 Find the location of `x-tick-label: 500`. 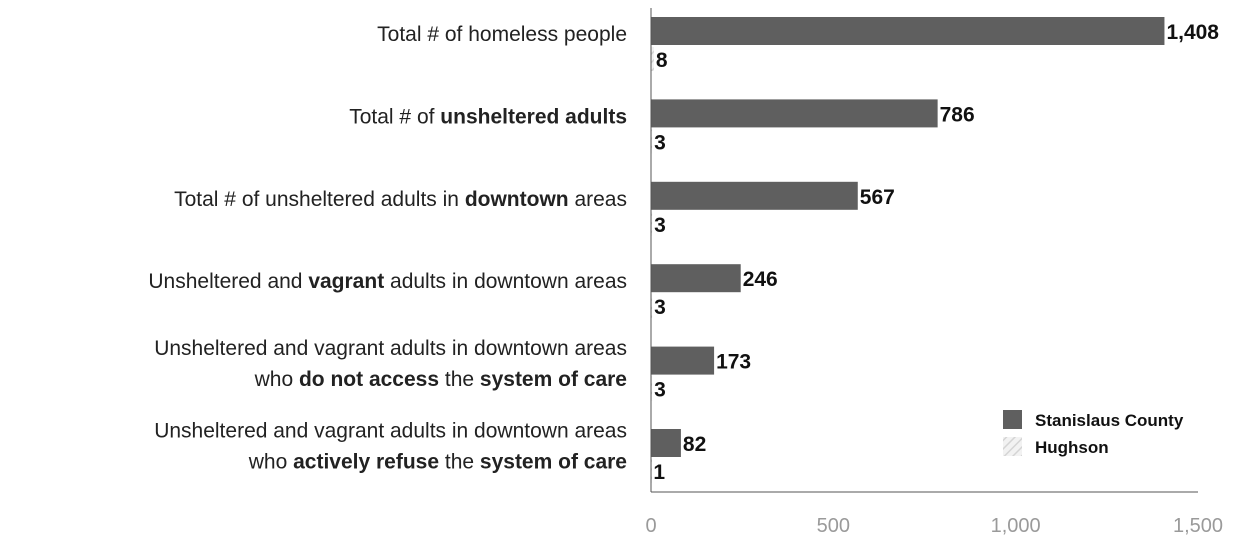

x-tick-label: 500 is located at coordinates (833, 526).